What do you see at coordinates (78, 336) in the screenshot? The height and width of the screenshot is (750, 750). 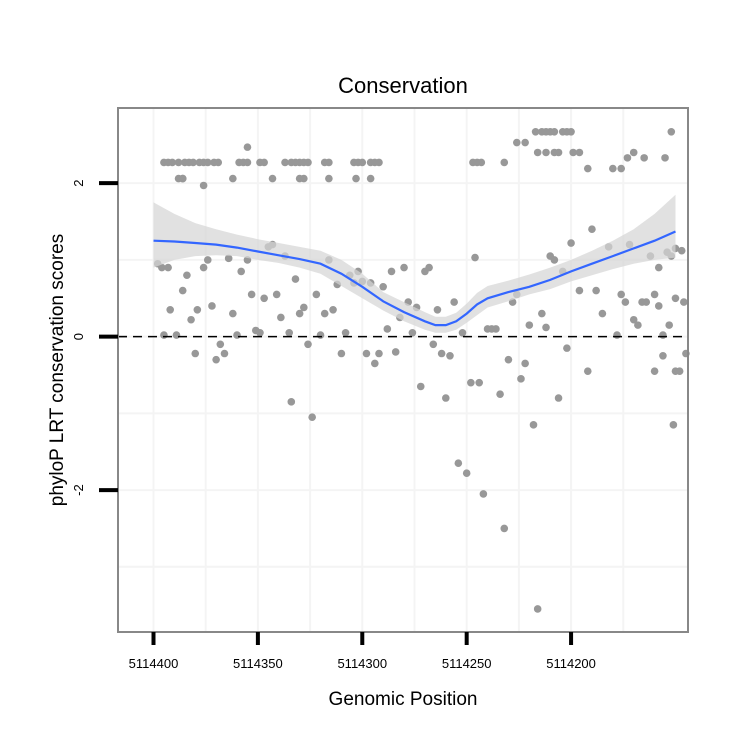 I see `y-tick-label: 0` at bounding box center [78, 336].